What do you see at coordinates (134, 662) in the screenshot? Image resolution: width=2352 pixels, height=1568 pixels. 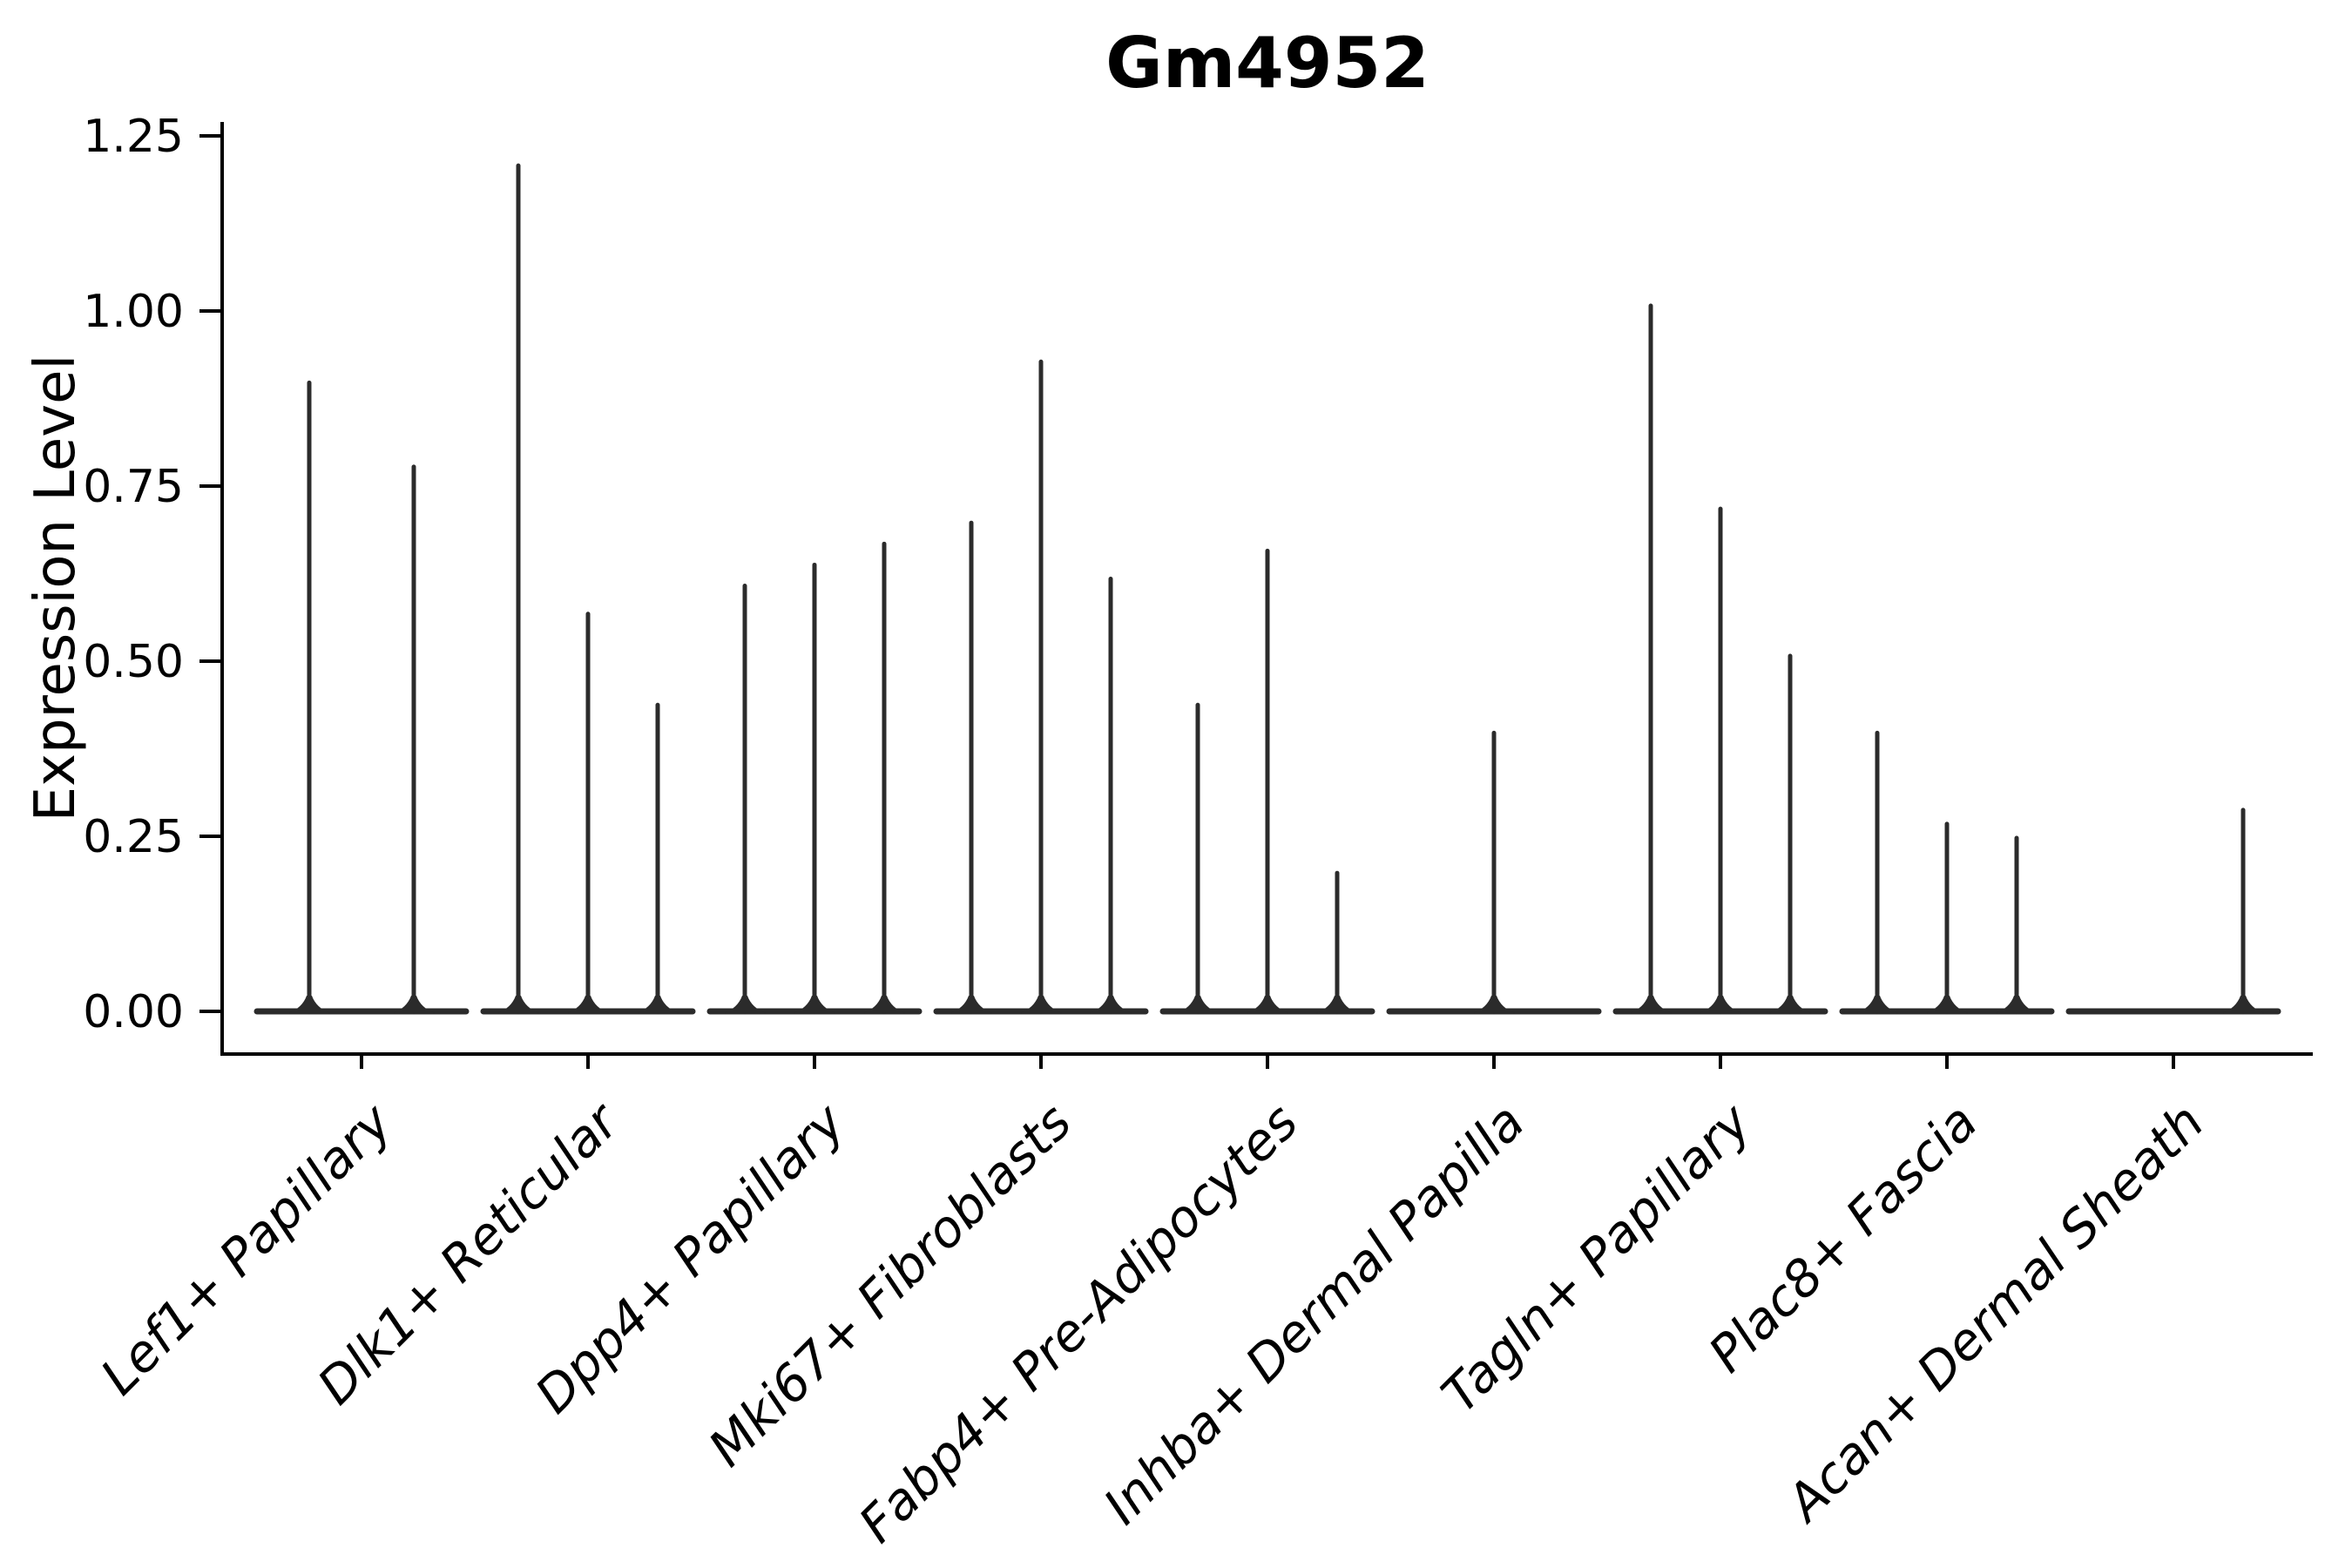 I see `y-tick-label: 0.50` at bounding box center [134, 662].